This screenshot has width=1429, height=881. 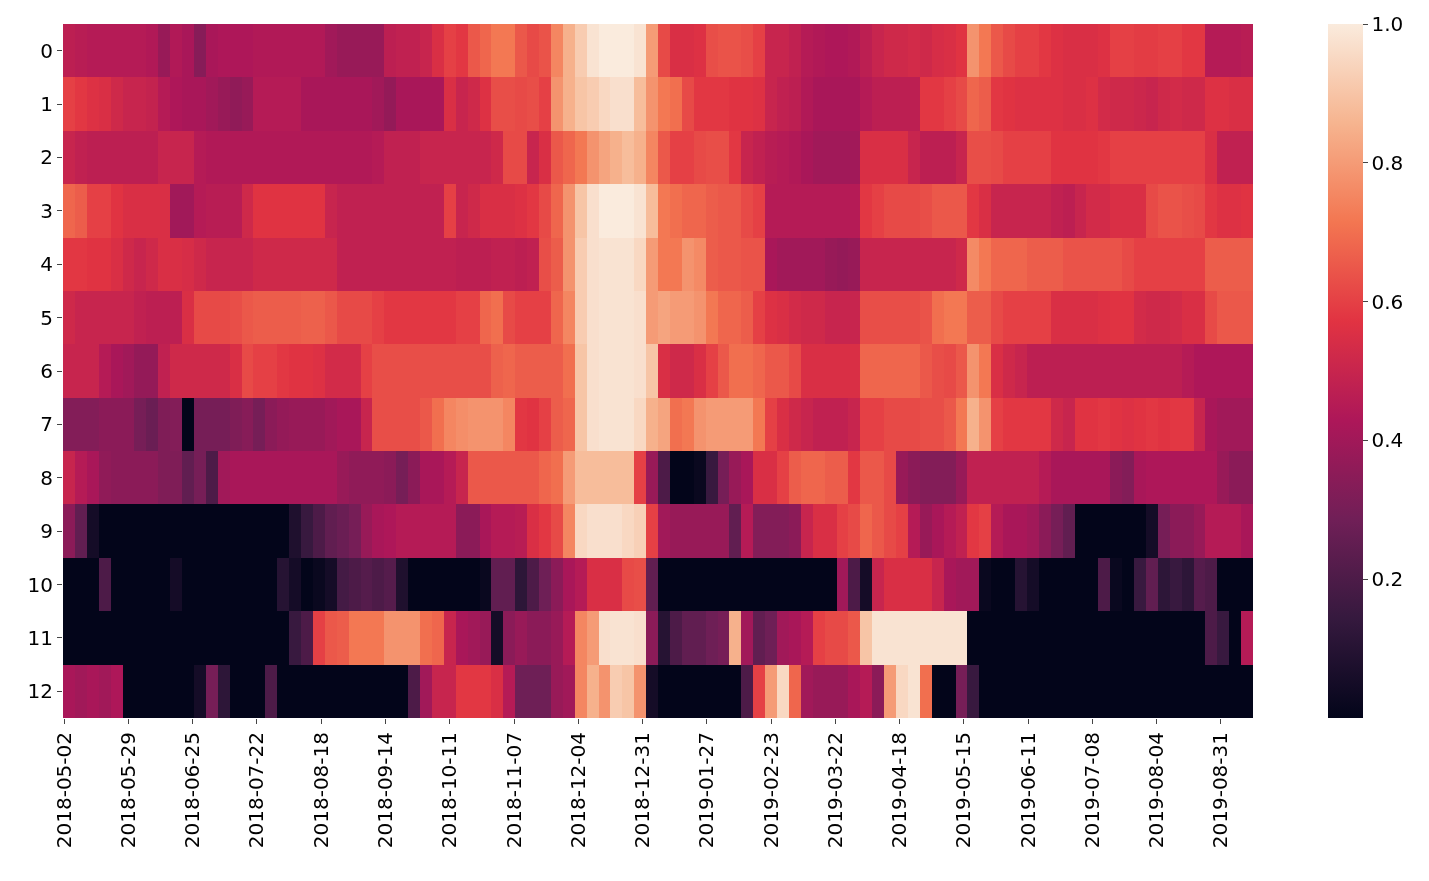 I want to click on y-tick-label: 2, so click(x=46, y=157).